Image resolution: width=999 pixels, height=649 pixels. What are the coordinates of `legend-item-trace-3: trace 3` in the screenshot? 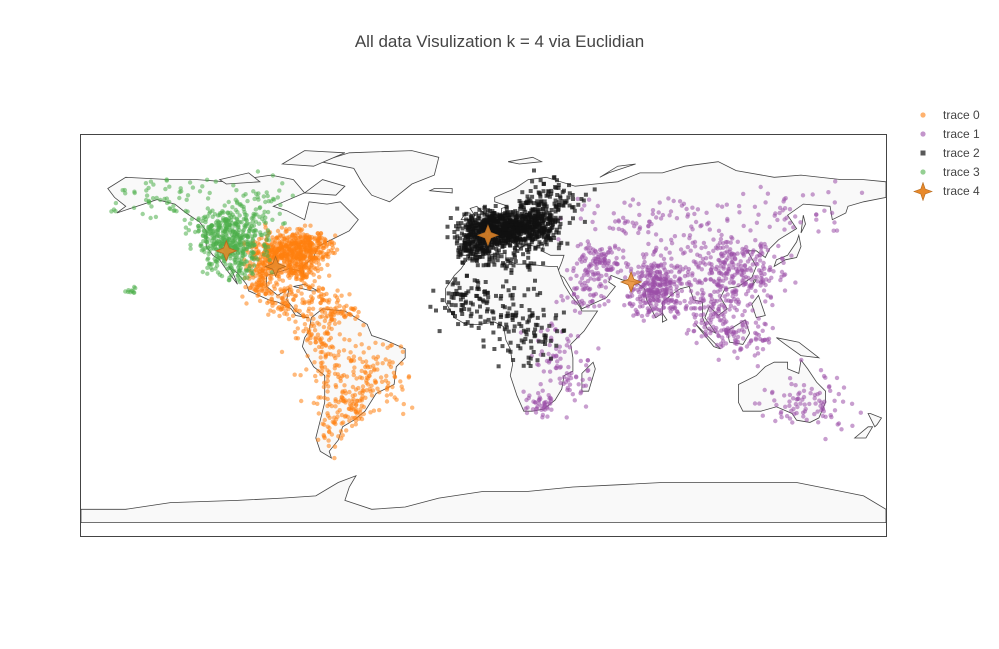 It's located at (955, 172).